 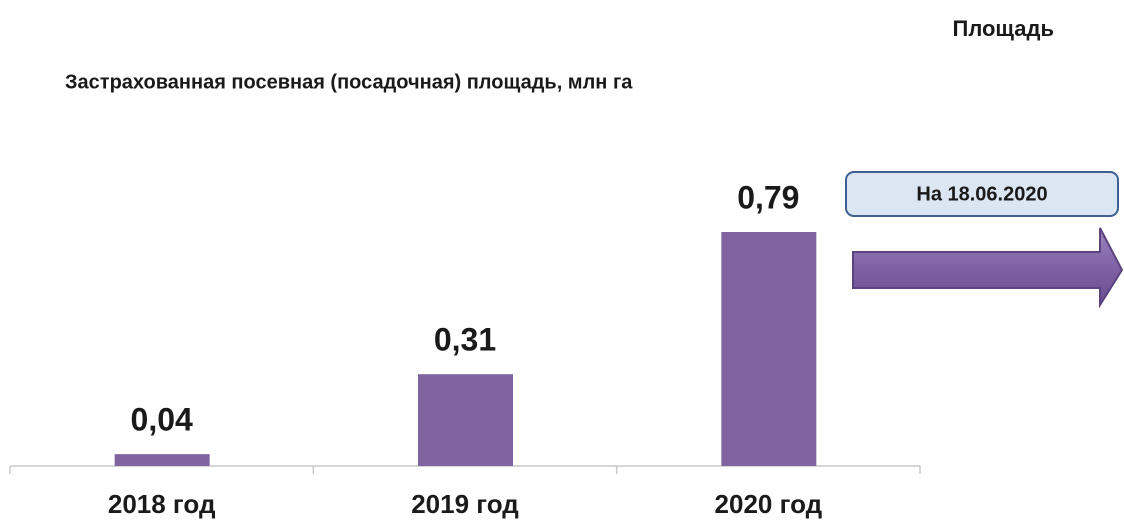 What do you see at coordinates (162, 504) in the screenshot?
I see `x-tick-label: 2018 год` at bounding box center [162, 504].